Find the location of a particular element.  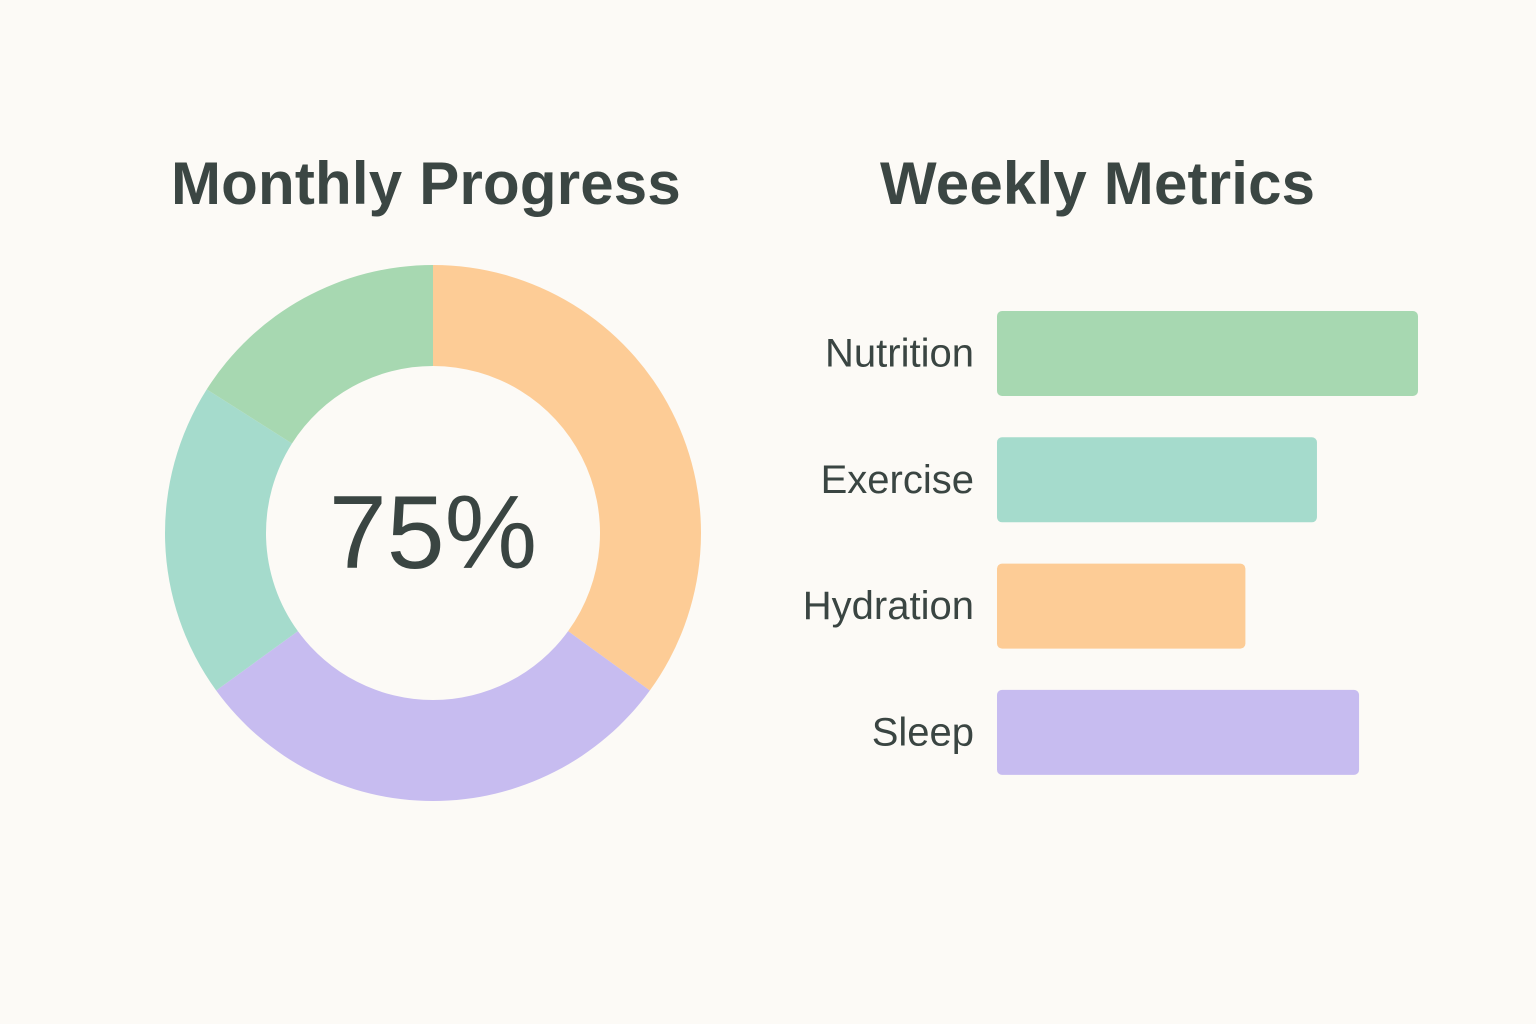

bar-label-hydration: Hydration is located at coordinates (888, 606).